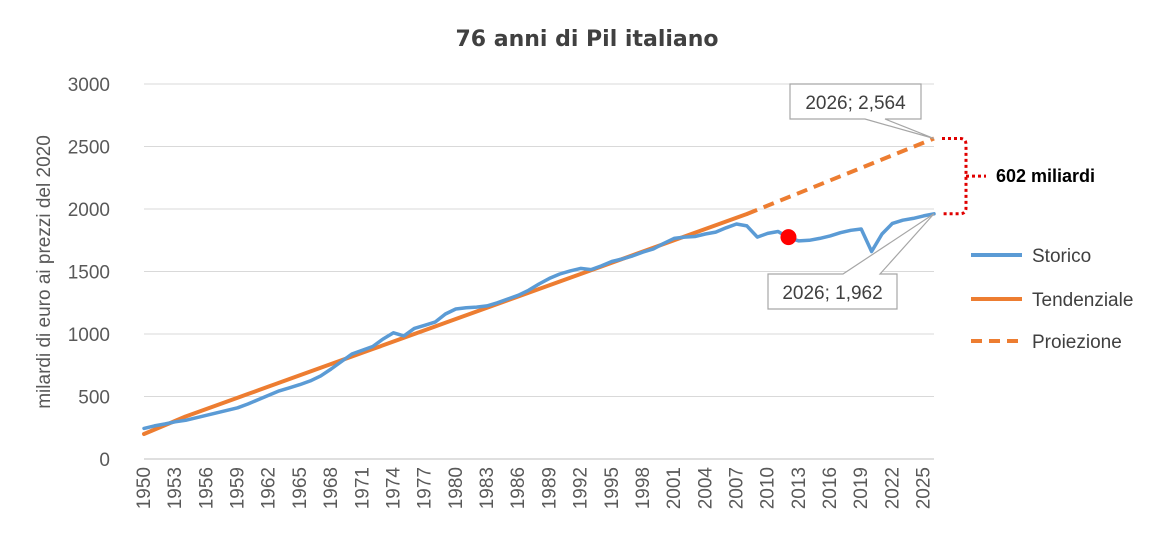 This screenshot has width=1174, height=538. I want to click on x-tick-label: 2007, so click(737, 488).